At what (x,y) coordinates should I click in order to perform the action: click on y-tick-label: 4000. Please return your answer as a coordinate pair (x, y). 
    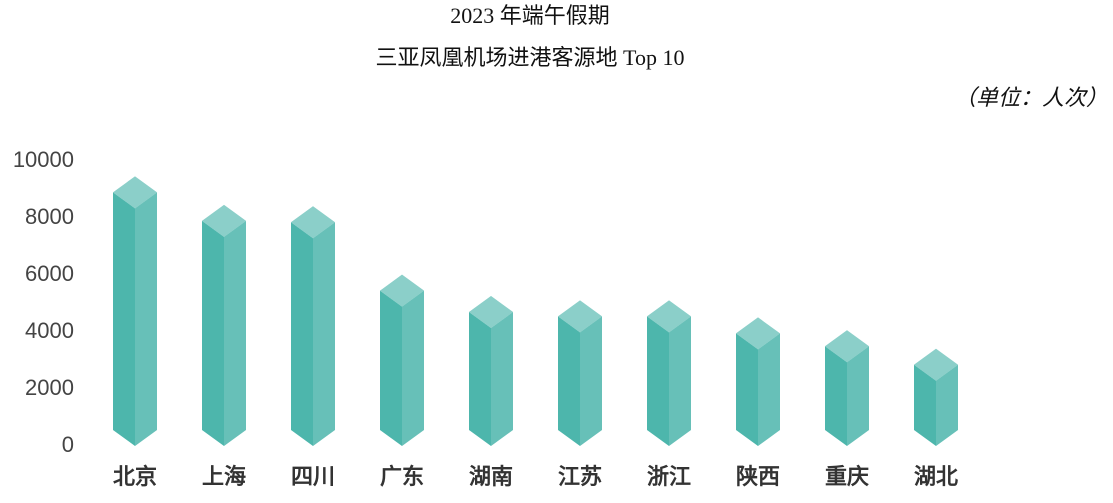
    Looking at the image, I should click on (49, 330).